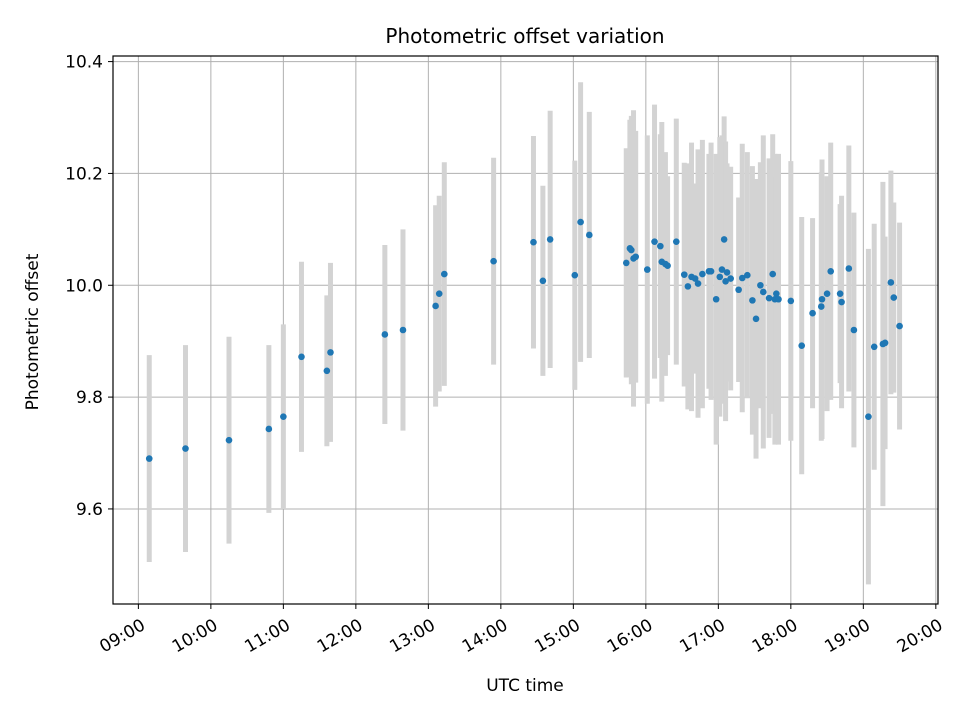  What do you see at coordinates (84, 286) in the screenshot?
I see `y-tick-label: 10.0` at bounding box center [84, 286].